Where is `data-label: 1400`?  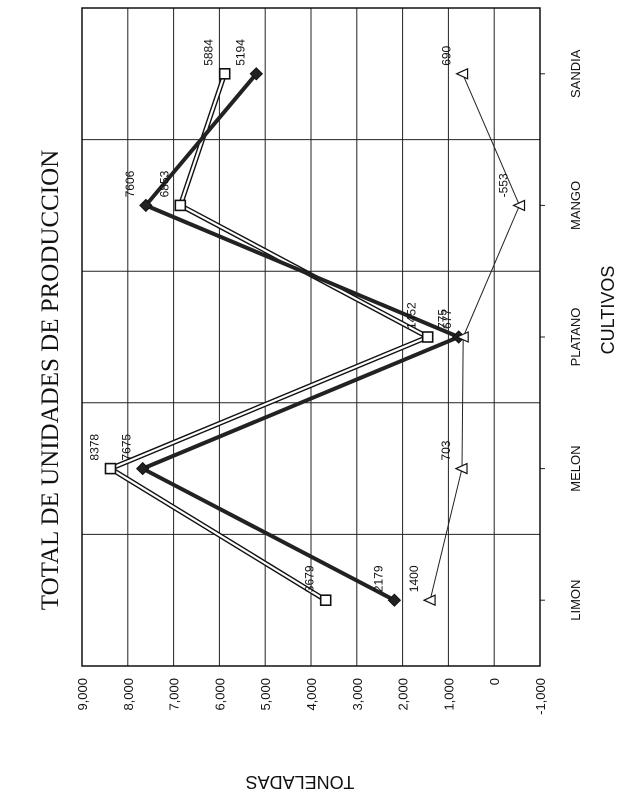 data-label: 1400 is located at coordinates (414, 578).